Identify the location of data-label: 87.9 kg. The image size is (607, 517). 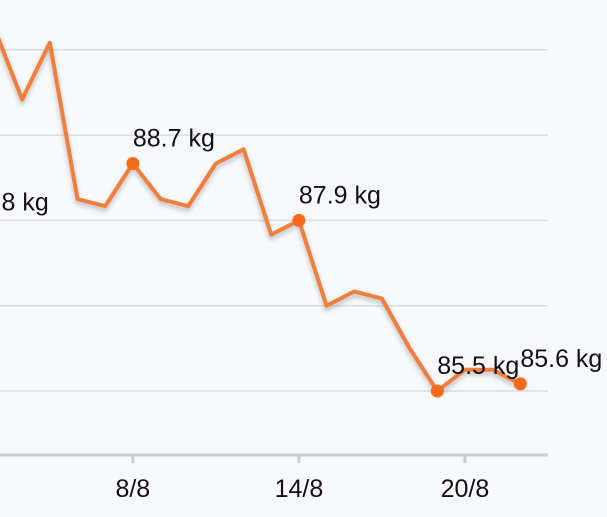
(340, 195).